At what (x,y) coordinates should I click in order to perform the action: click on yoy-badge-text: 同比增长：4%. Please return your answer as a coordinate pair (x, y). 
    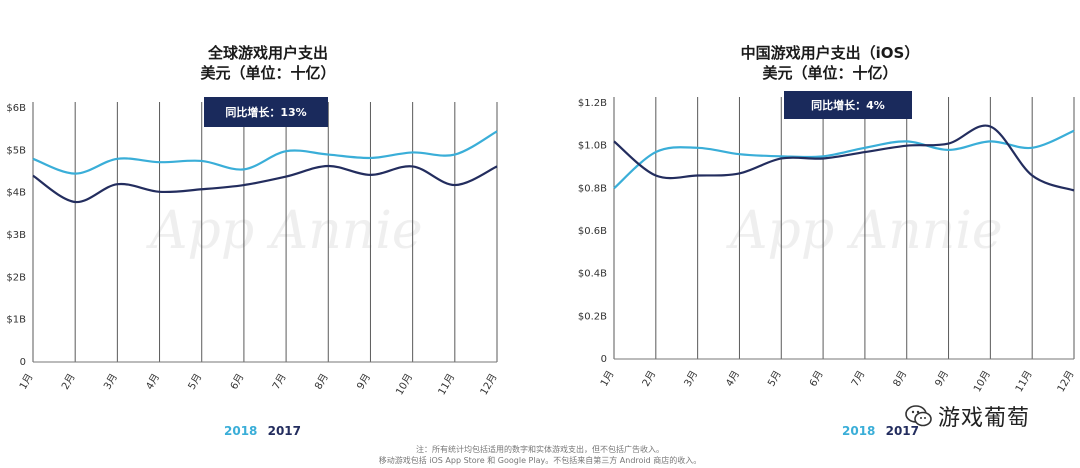
    Looking at the image, I should click on (848, 105).